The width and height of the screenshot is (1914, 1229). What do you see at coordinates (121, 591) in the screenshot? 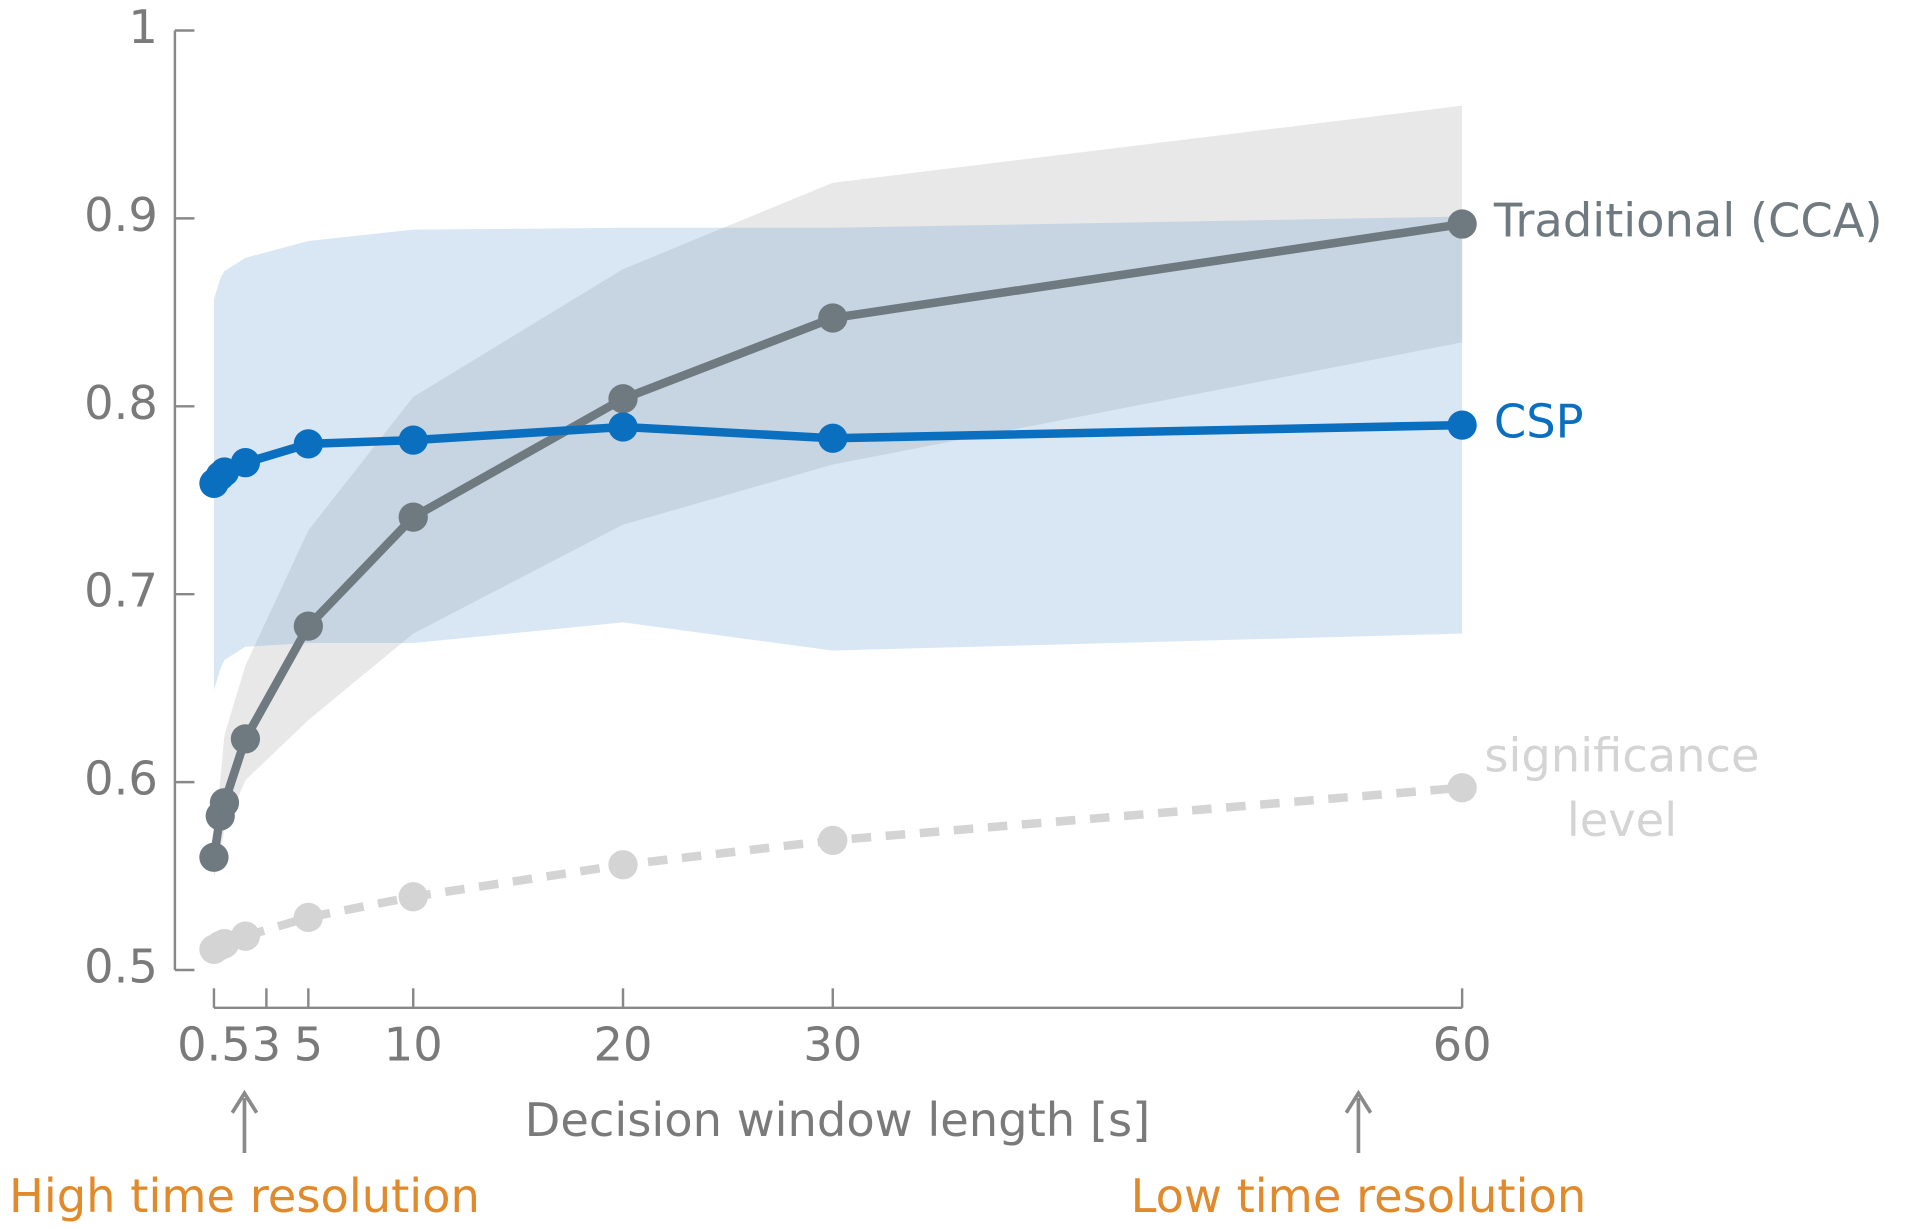
I see `y-tick-label: 0.7` at bounding box center [121, 591].